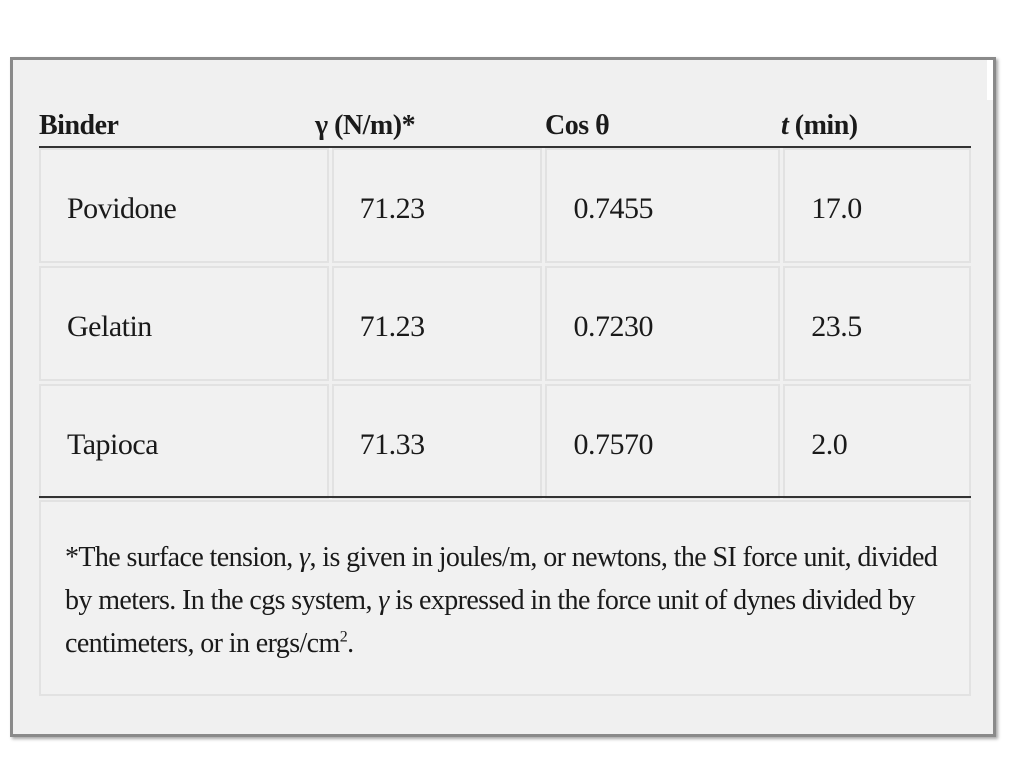 Image resolution: width=1024 pixels, height=768 pixels. What do you see at coordinates (350, 643) in the screenshot?
I see `footnote-end: .` at bounding box center [350, 643].